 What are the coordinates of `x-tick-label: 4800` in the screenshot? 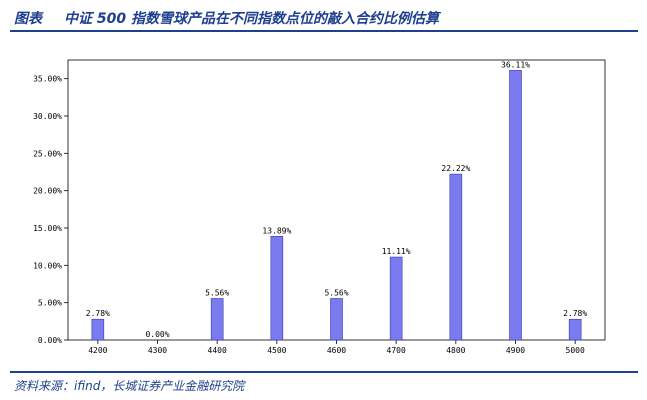 It's located at (455, 350).